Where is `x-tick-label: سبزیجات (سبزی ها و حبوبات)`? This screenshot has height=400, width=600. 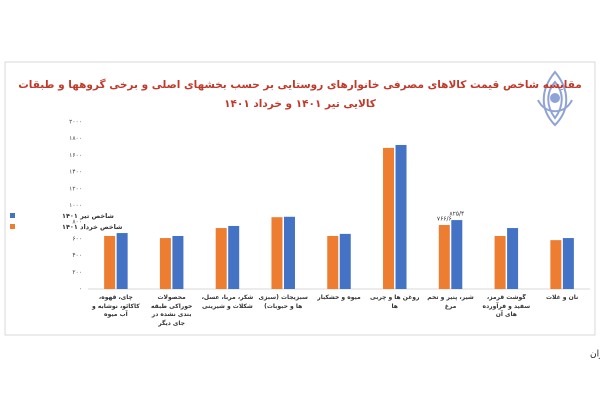 x-tick-label: سبزیجات (سبزی ها و حبوبات) is located at coordinates (283, 302).